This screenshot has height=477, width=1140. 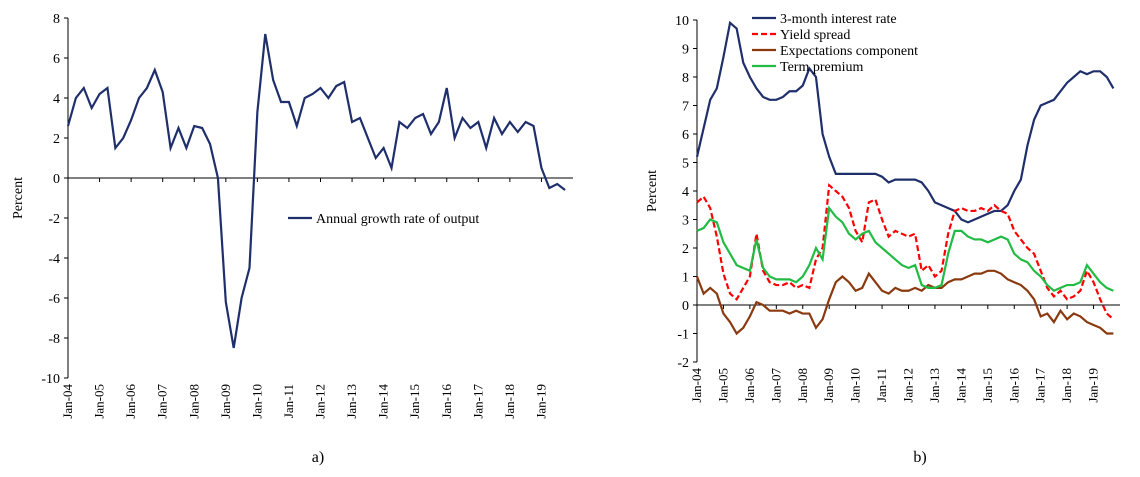 I want to click on y-tick-label: -10, so click(x=50, y=379).